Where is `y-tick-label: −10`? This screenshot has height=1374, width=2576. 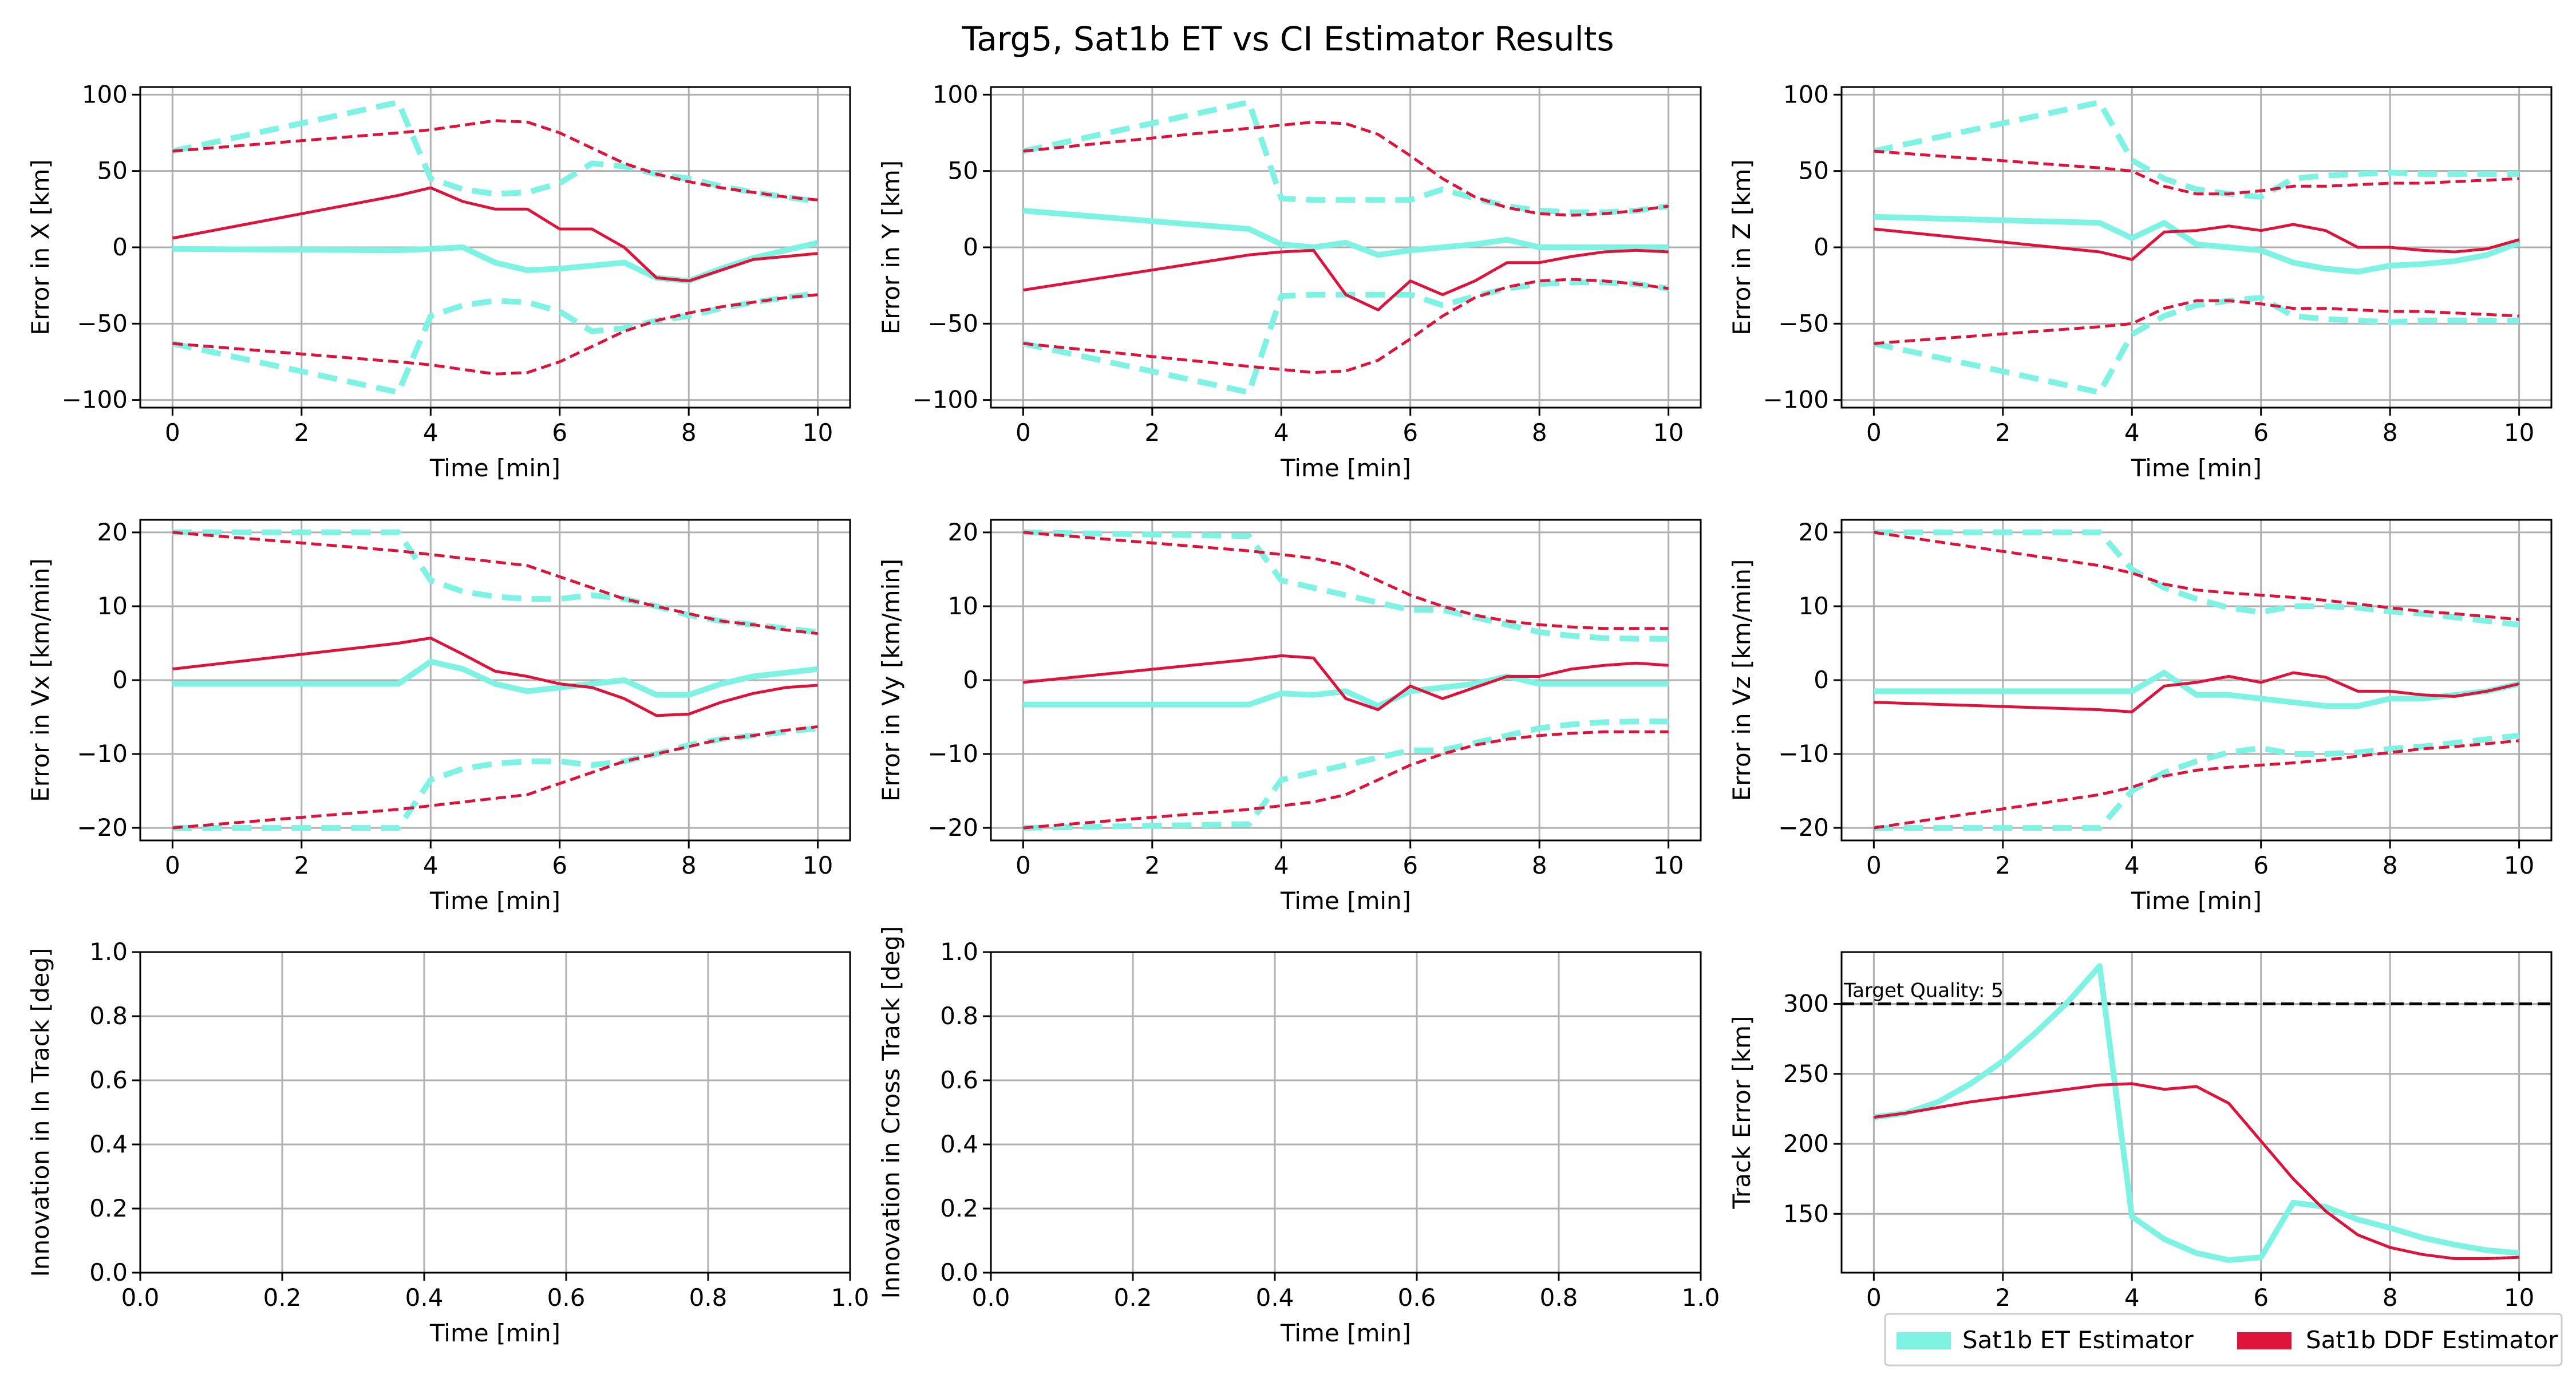
y-tick-label: −10 is located at coordinates (952, 754).